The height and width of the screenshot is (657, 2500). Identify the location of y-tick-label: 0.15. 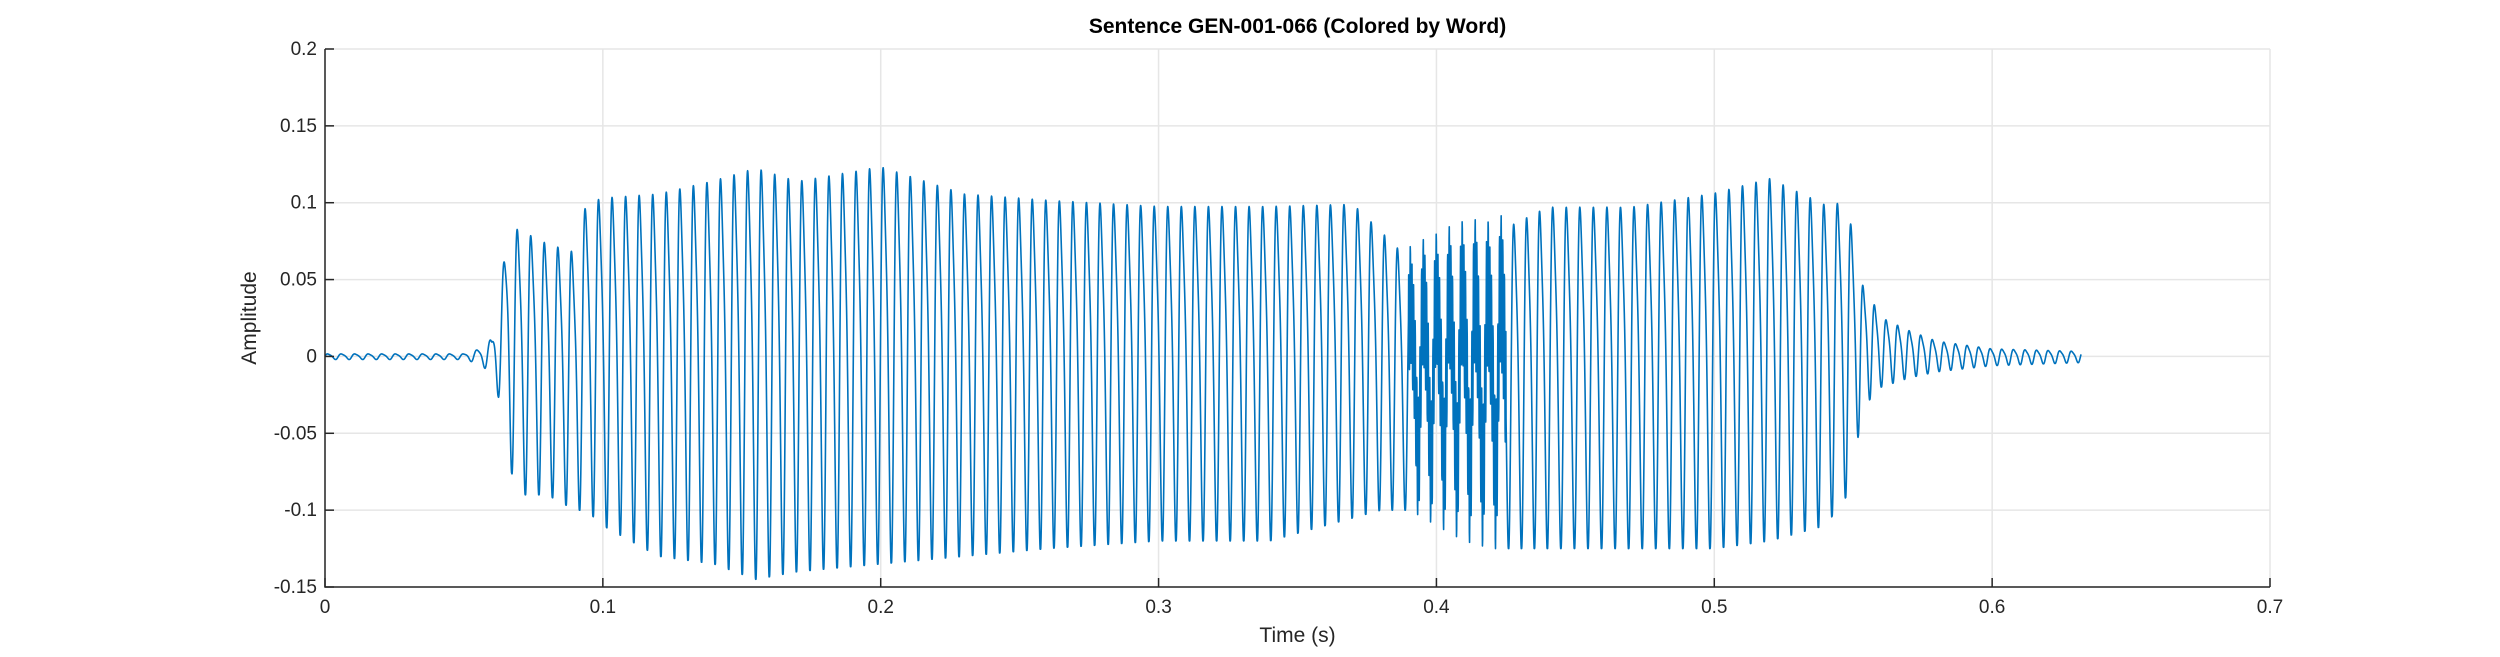
(298, 126).